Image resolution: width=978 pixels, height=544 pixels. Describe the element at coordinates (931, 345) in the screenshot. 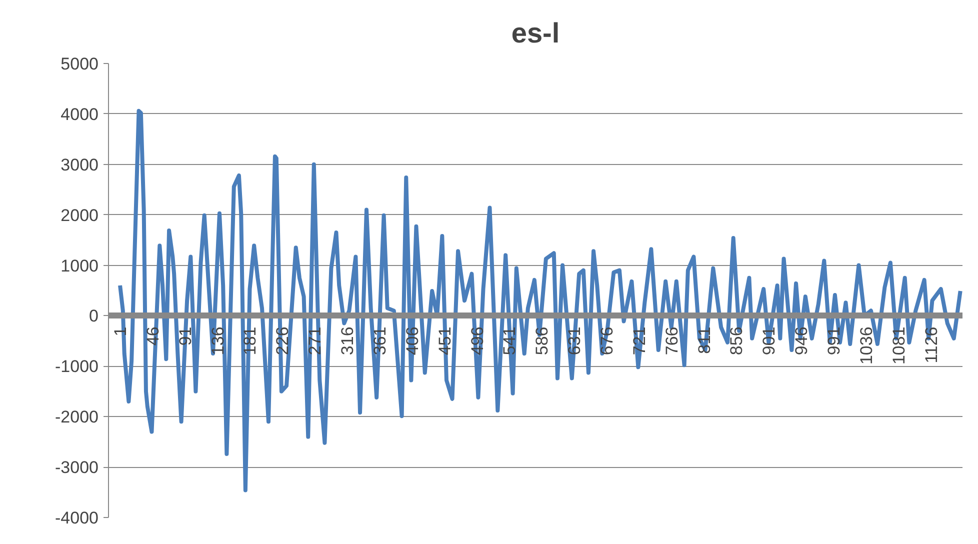

I see `x-tick-label: 1126` at that location.